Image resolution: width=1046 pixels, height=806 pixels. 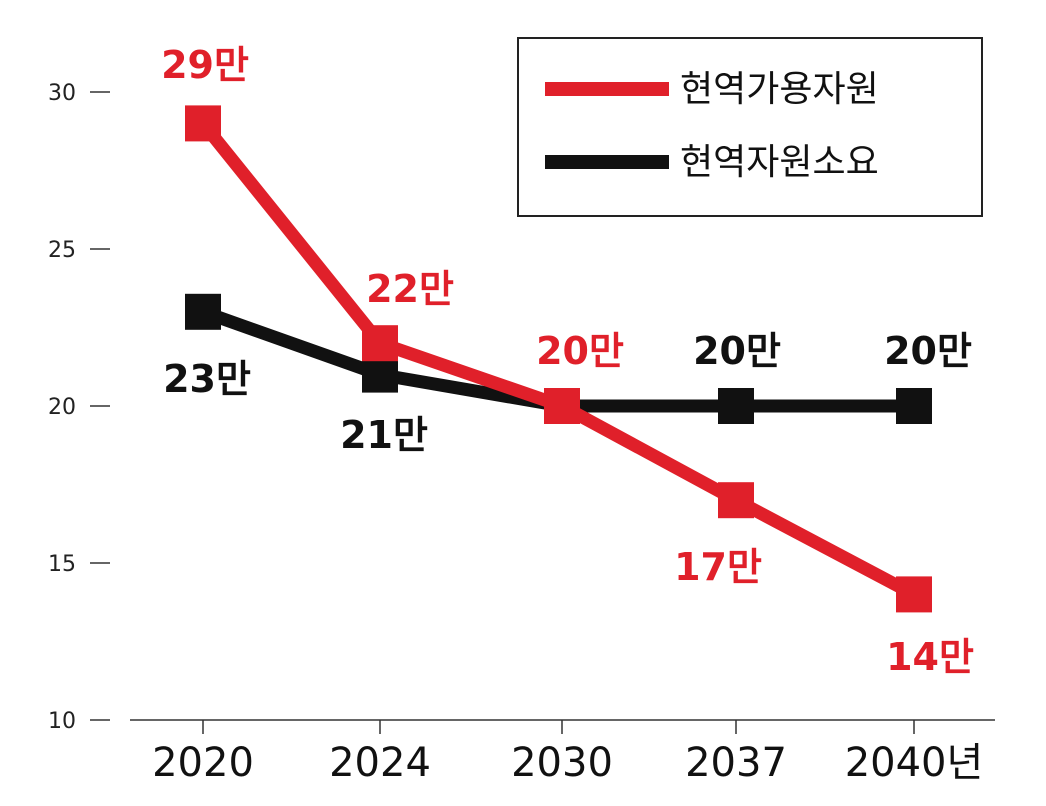 What do you see at coordinates (914, 763) in the screenshot?
I see `x-tick-label: 2040년` at bounding box center [914, 763].